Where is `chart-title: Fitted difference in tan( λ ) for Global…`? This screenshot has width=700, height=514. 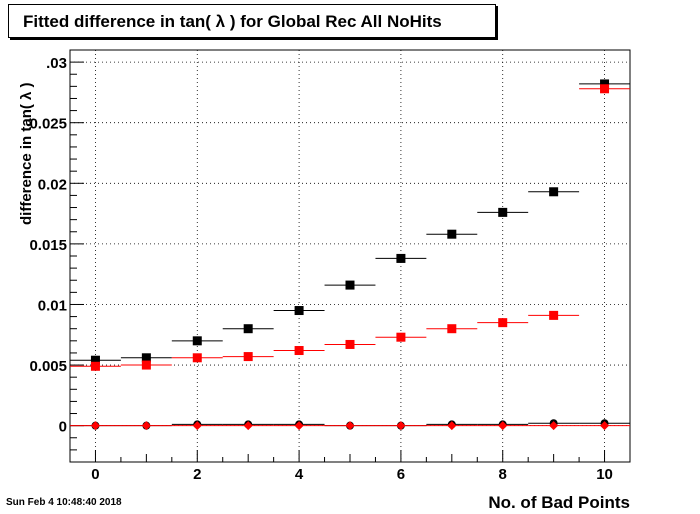
chart-title: Fitted difference in tan( λ ) for Global… is located at coordinates (232, 21).